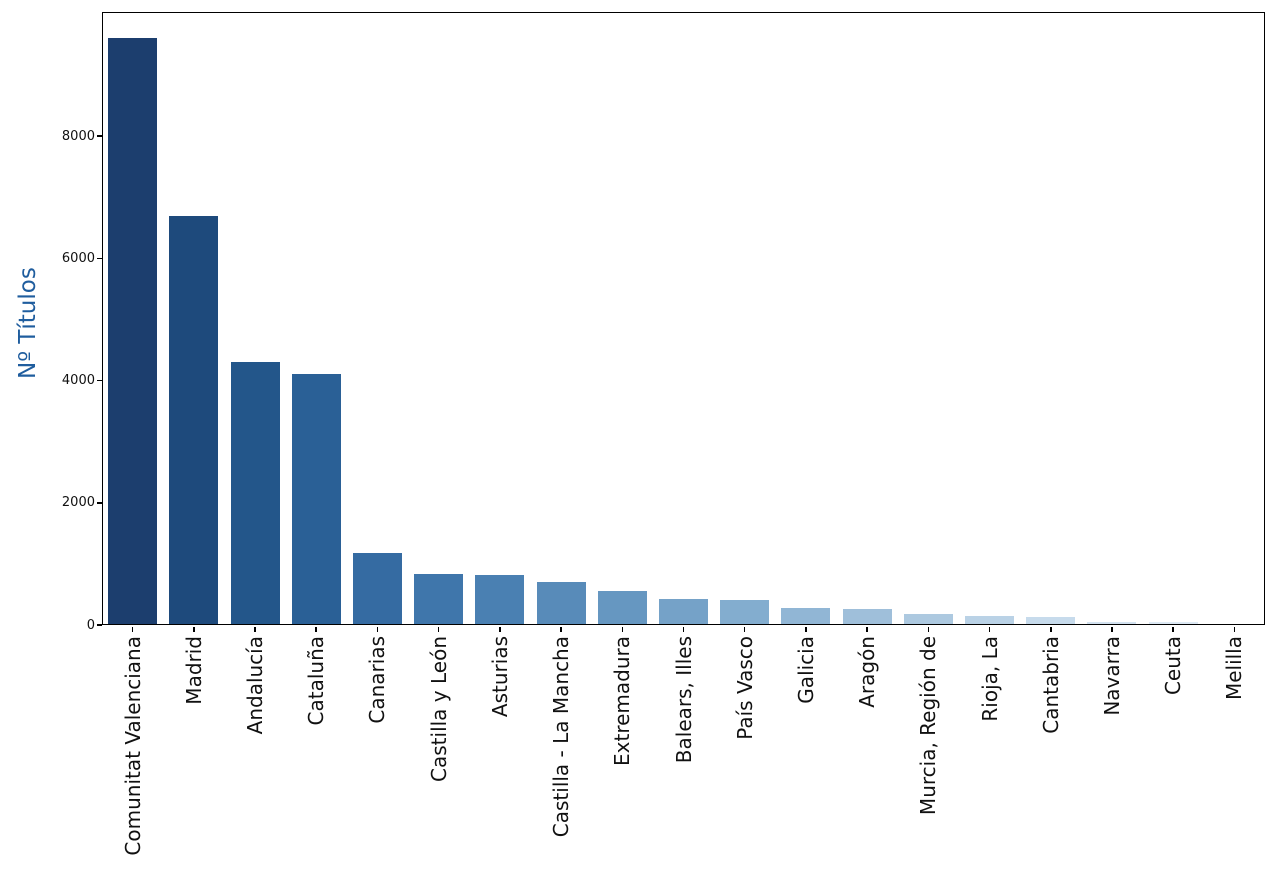 The height and width of the screenshot is (874, 1275). I want to click on y-tick-label: 4000, so click(78, 381).